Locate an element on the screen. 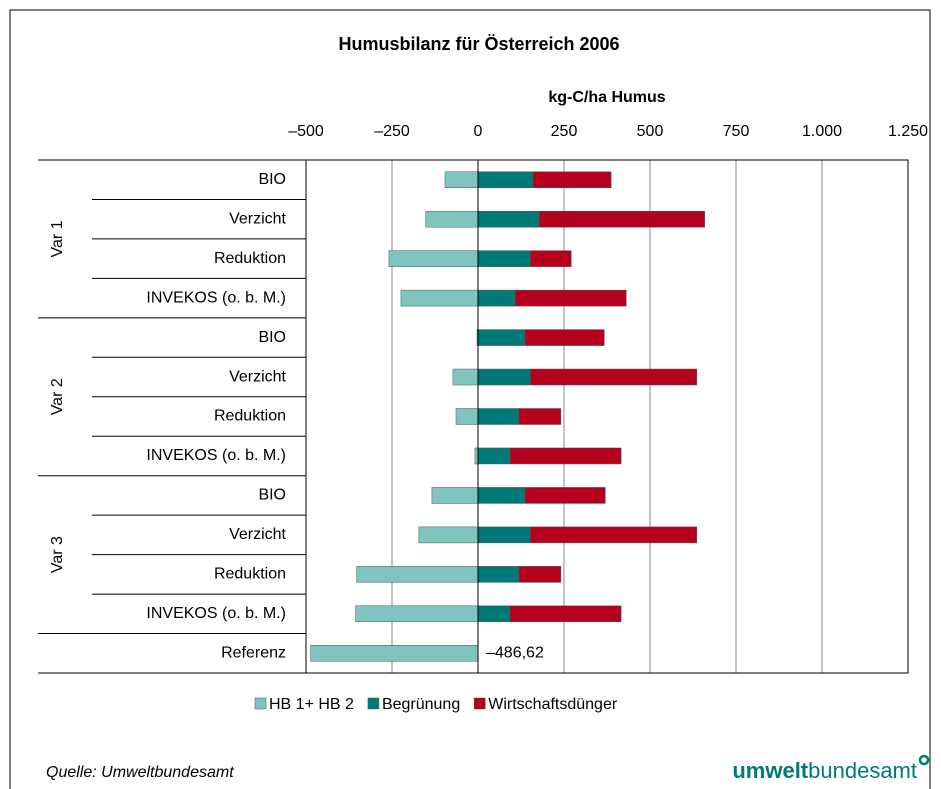 The height and width of the screenshot is (789, 941). chart-title: Humusbilanz für Österreich 2006 is located at coordinates (478, 44).